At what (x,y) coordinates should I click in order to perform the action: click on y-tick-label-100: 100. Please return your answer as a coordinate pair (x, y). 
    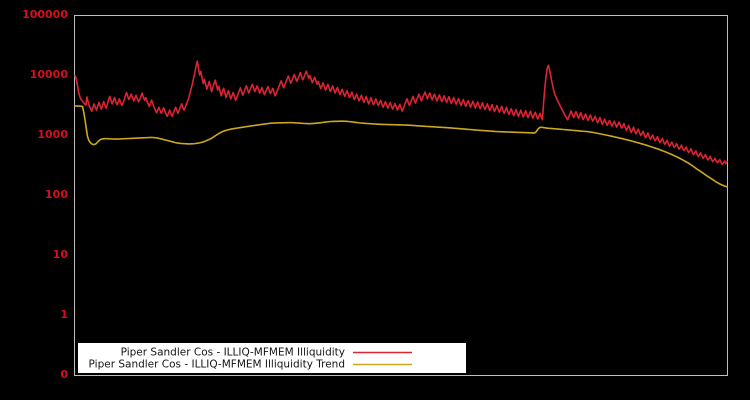
    Looking at the image, I should click on (56, 194).